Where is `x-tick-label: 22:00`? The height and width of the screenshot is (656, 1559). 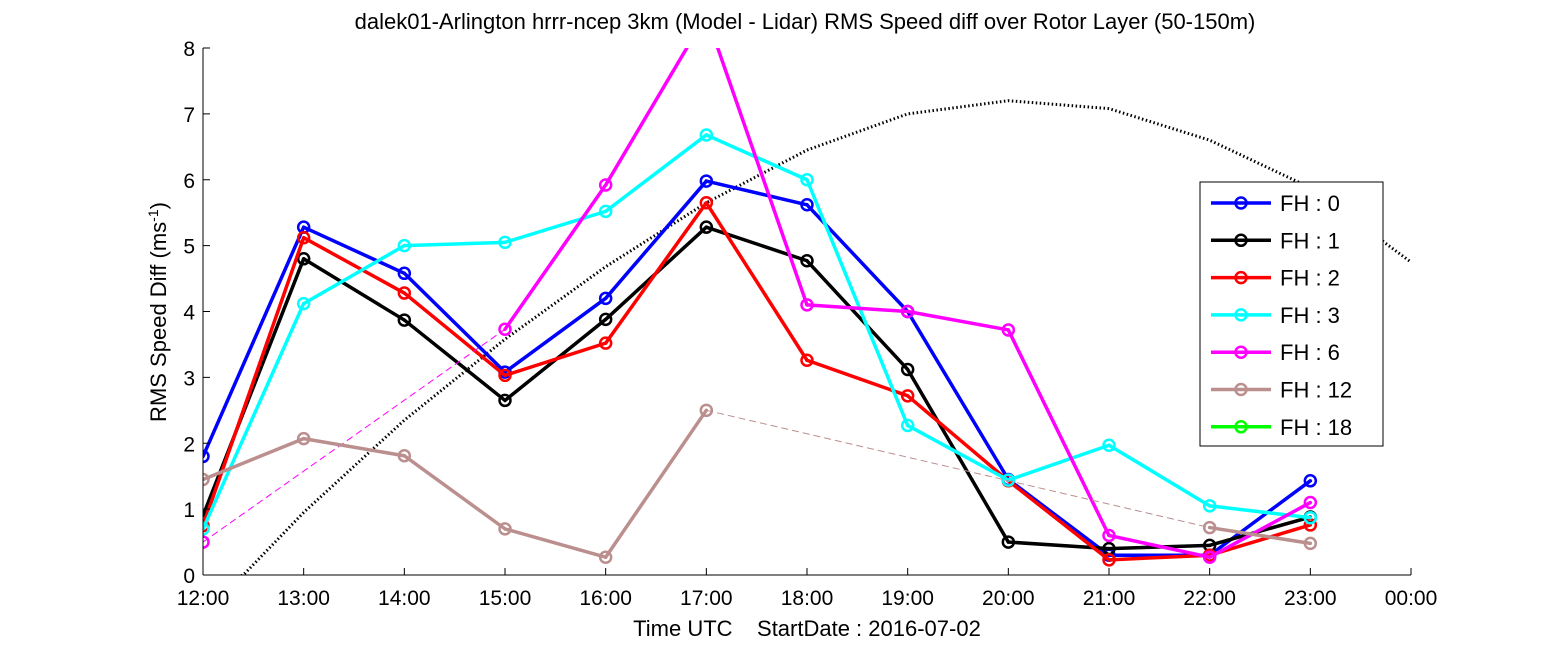
x-tick-label: 22:00 is located at coordinates (1209, 598).